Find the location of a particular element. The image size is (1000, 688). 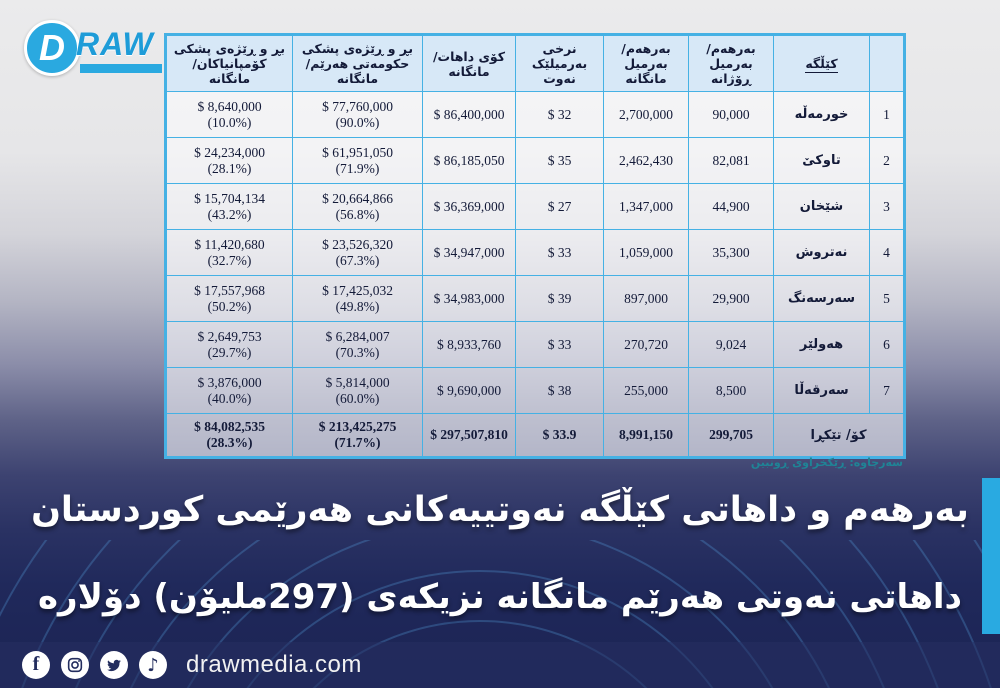

cell-companies-share: $ 24,234,000 (28.1%) is located at coordinates (229, 160).